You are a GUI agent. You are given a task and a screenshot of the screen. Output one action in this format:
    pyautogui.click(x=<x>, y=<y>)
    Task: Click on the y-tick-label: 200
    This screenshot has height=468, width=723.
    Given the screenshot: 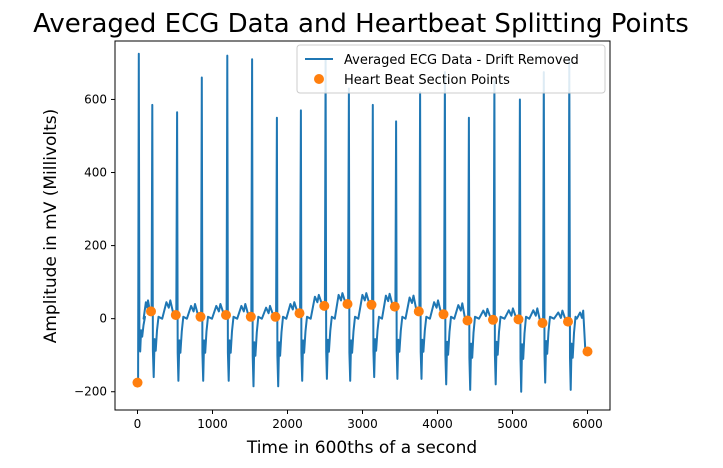 What is the action you would take?
    pyautogui.click(x=95, y=246)
    